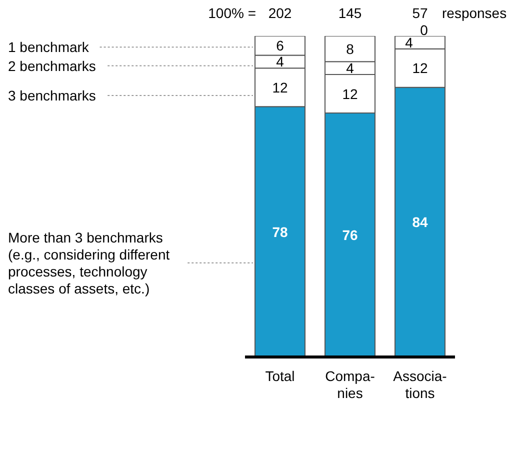  Describe the element at coordinates (350, 384) in the screenshot. I see `x-tick-label: Compa- nies` at that location.